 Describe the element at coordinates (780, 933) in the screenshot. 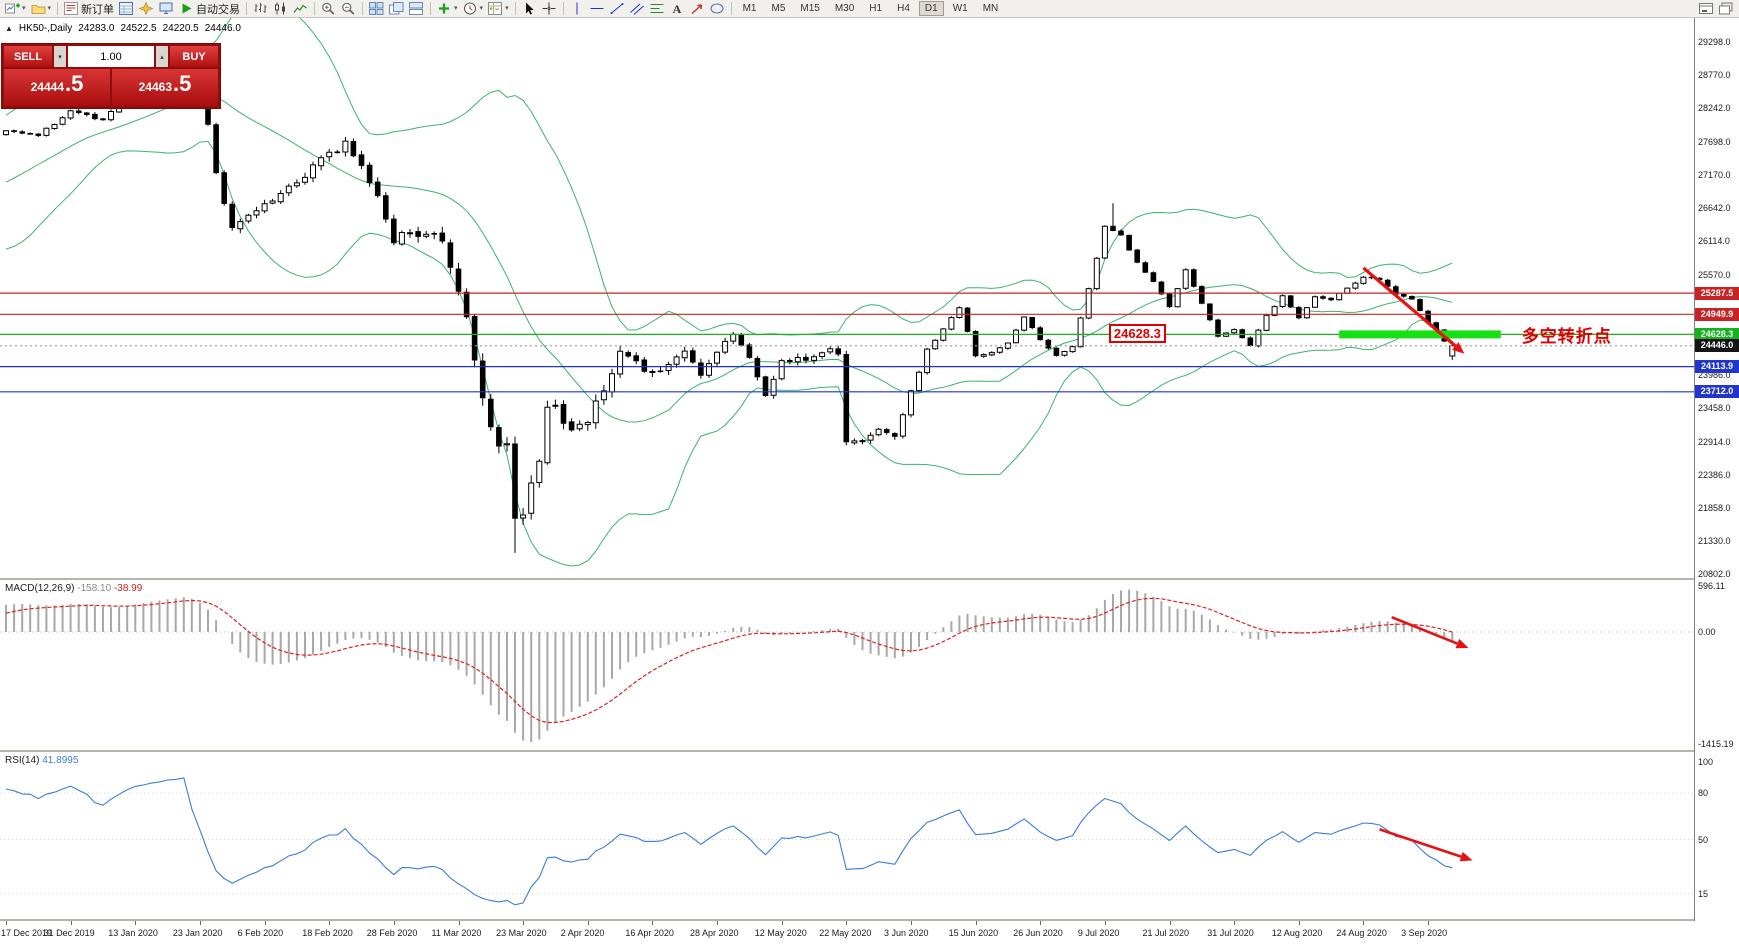

I see `date-label: 12 May 2020` at that location.